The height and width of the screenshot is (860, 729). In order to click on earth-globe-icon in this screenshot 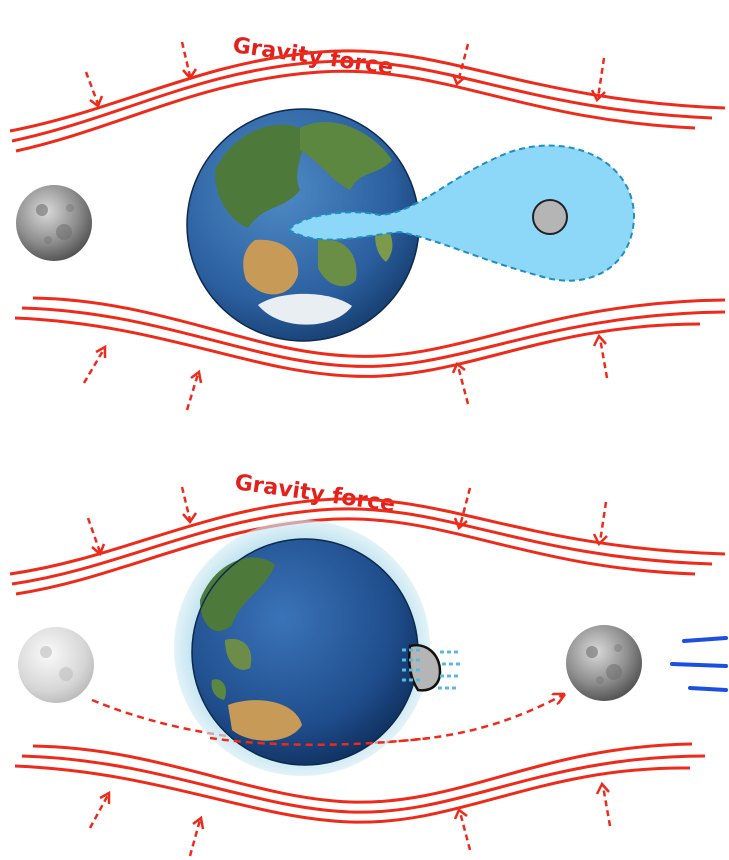, I will do `click(302, 648)`.